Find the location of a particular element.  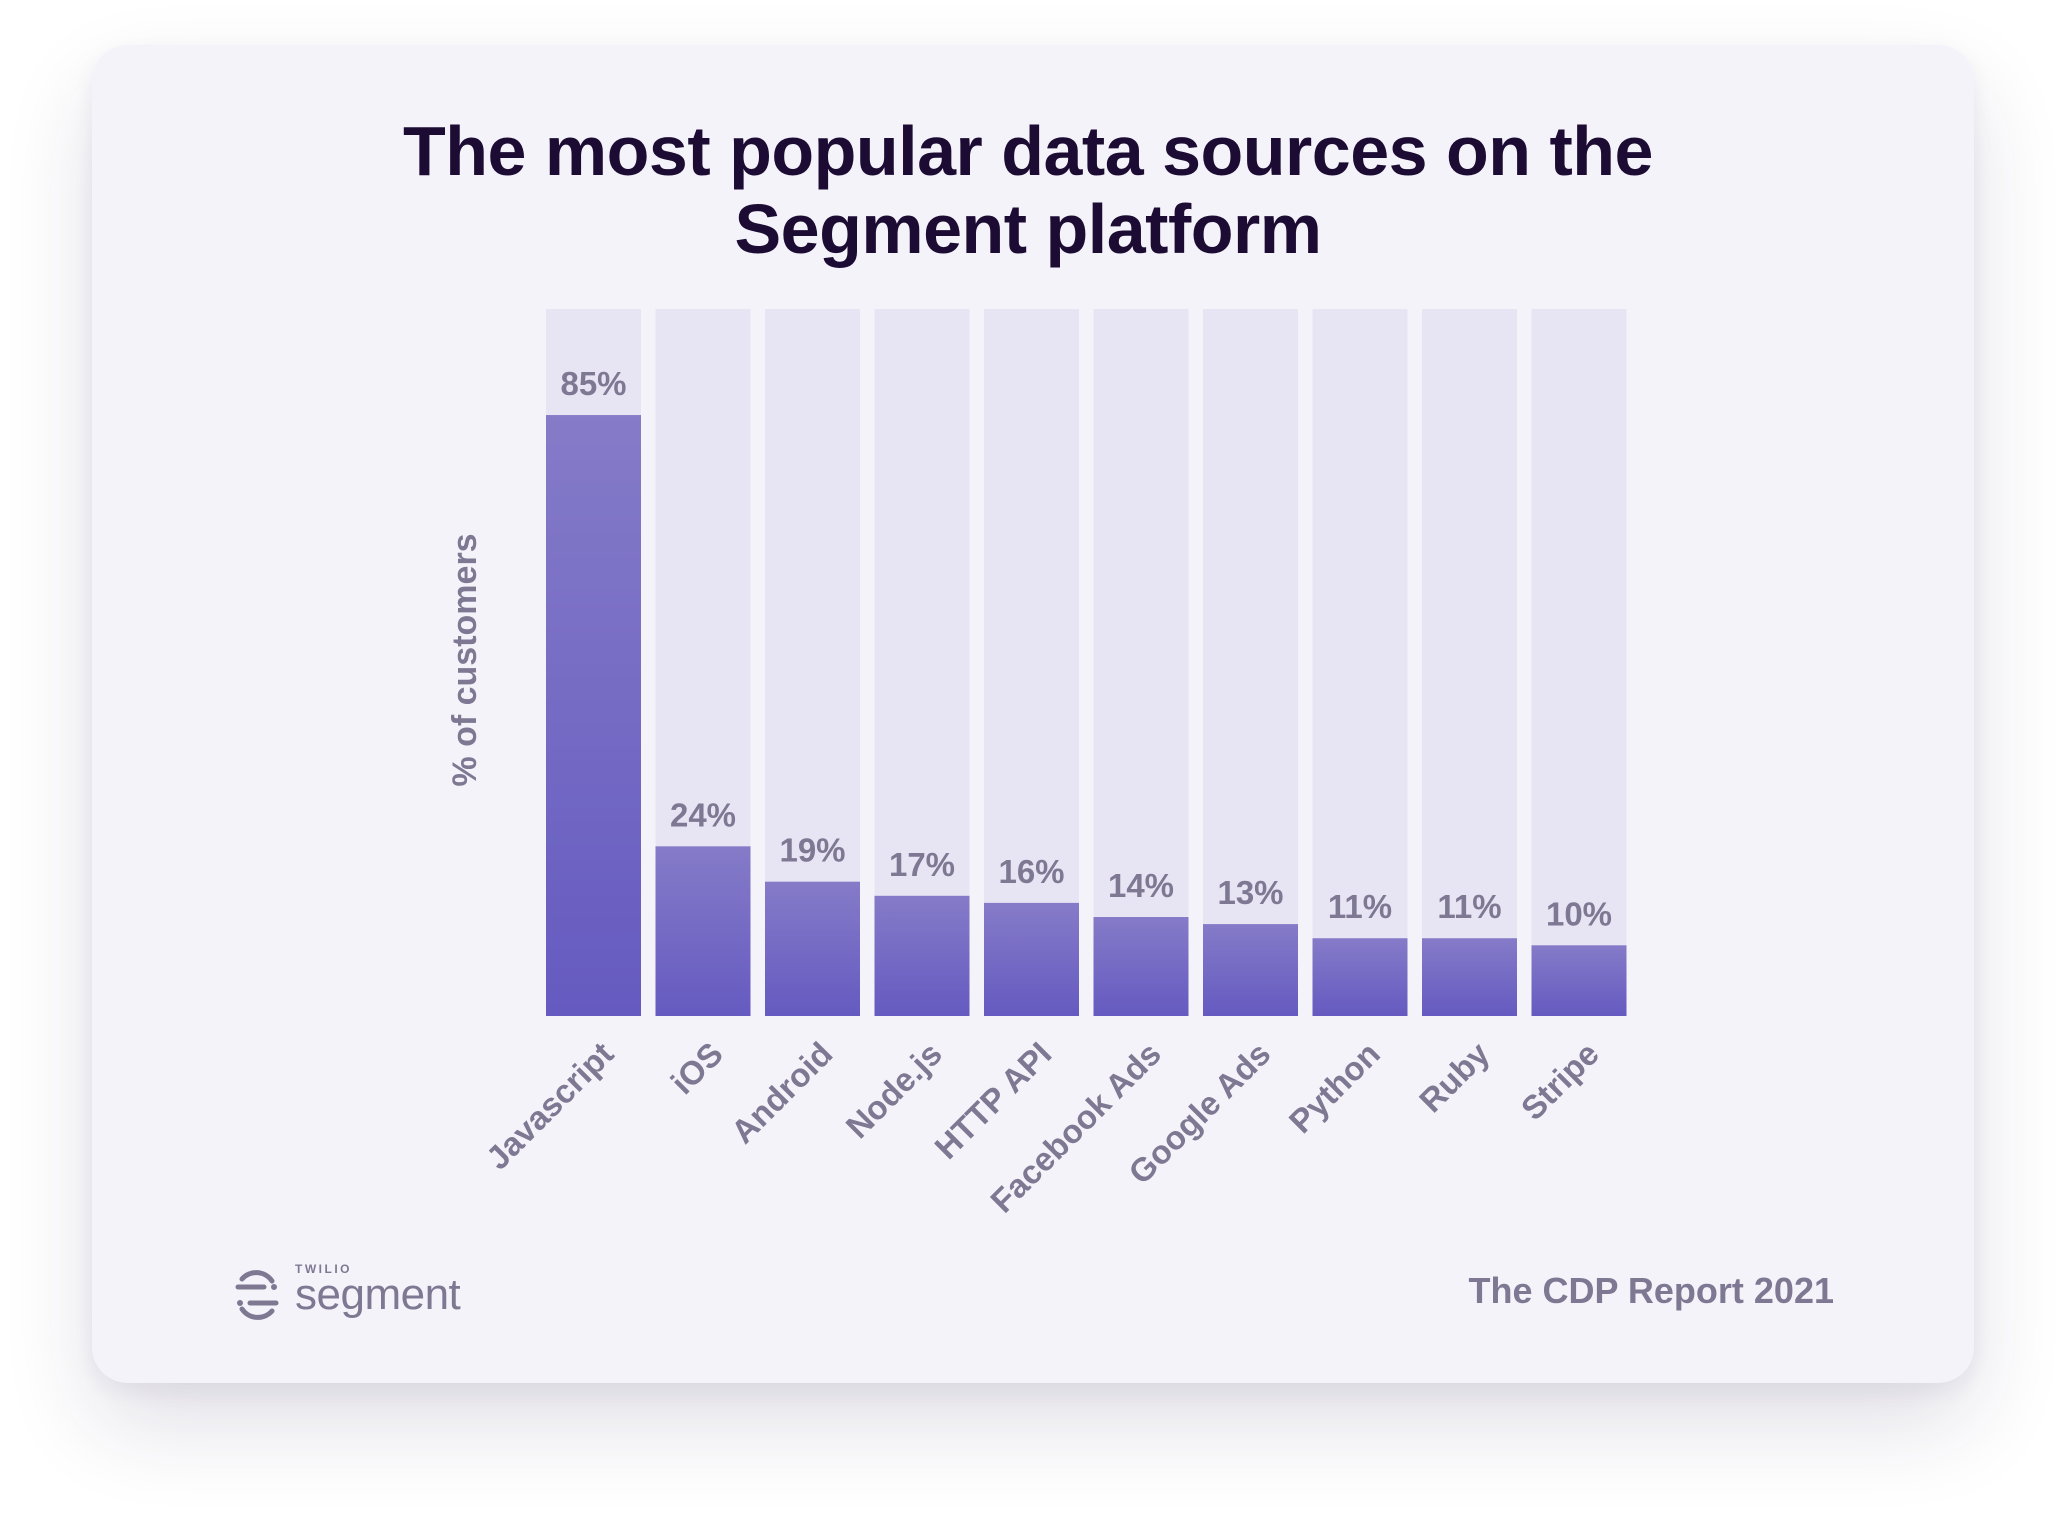

bar-track-facebook-ads is located at coordinates (1141, 662).